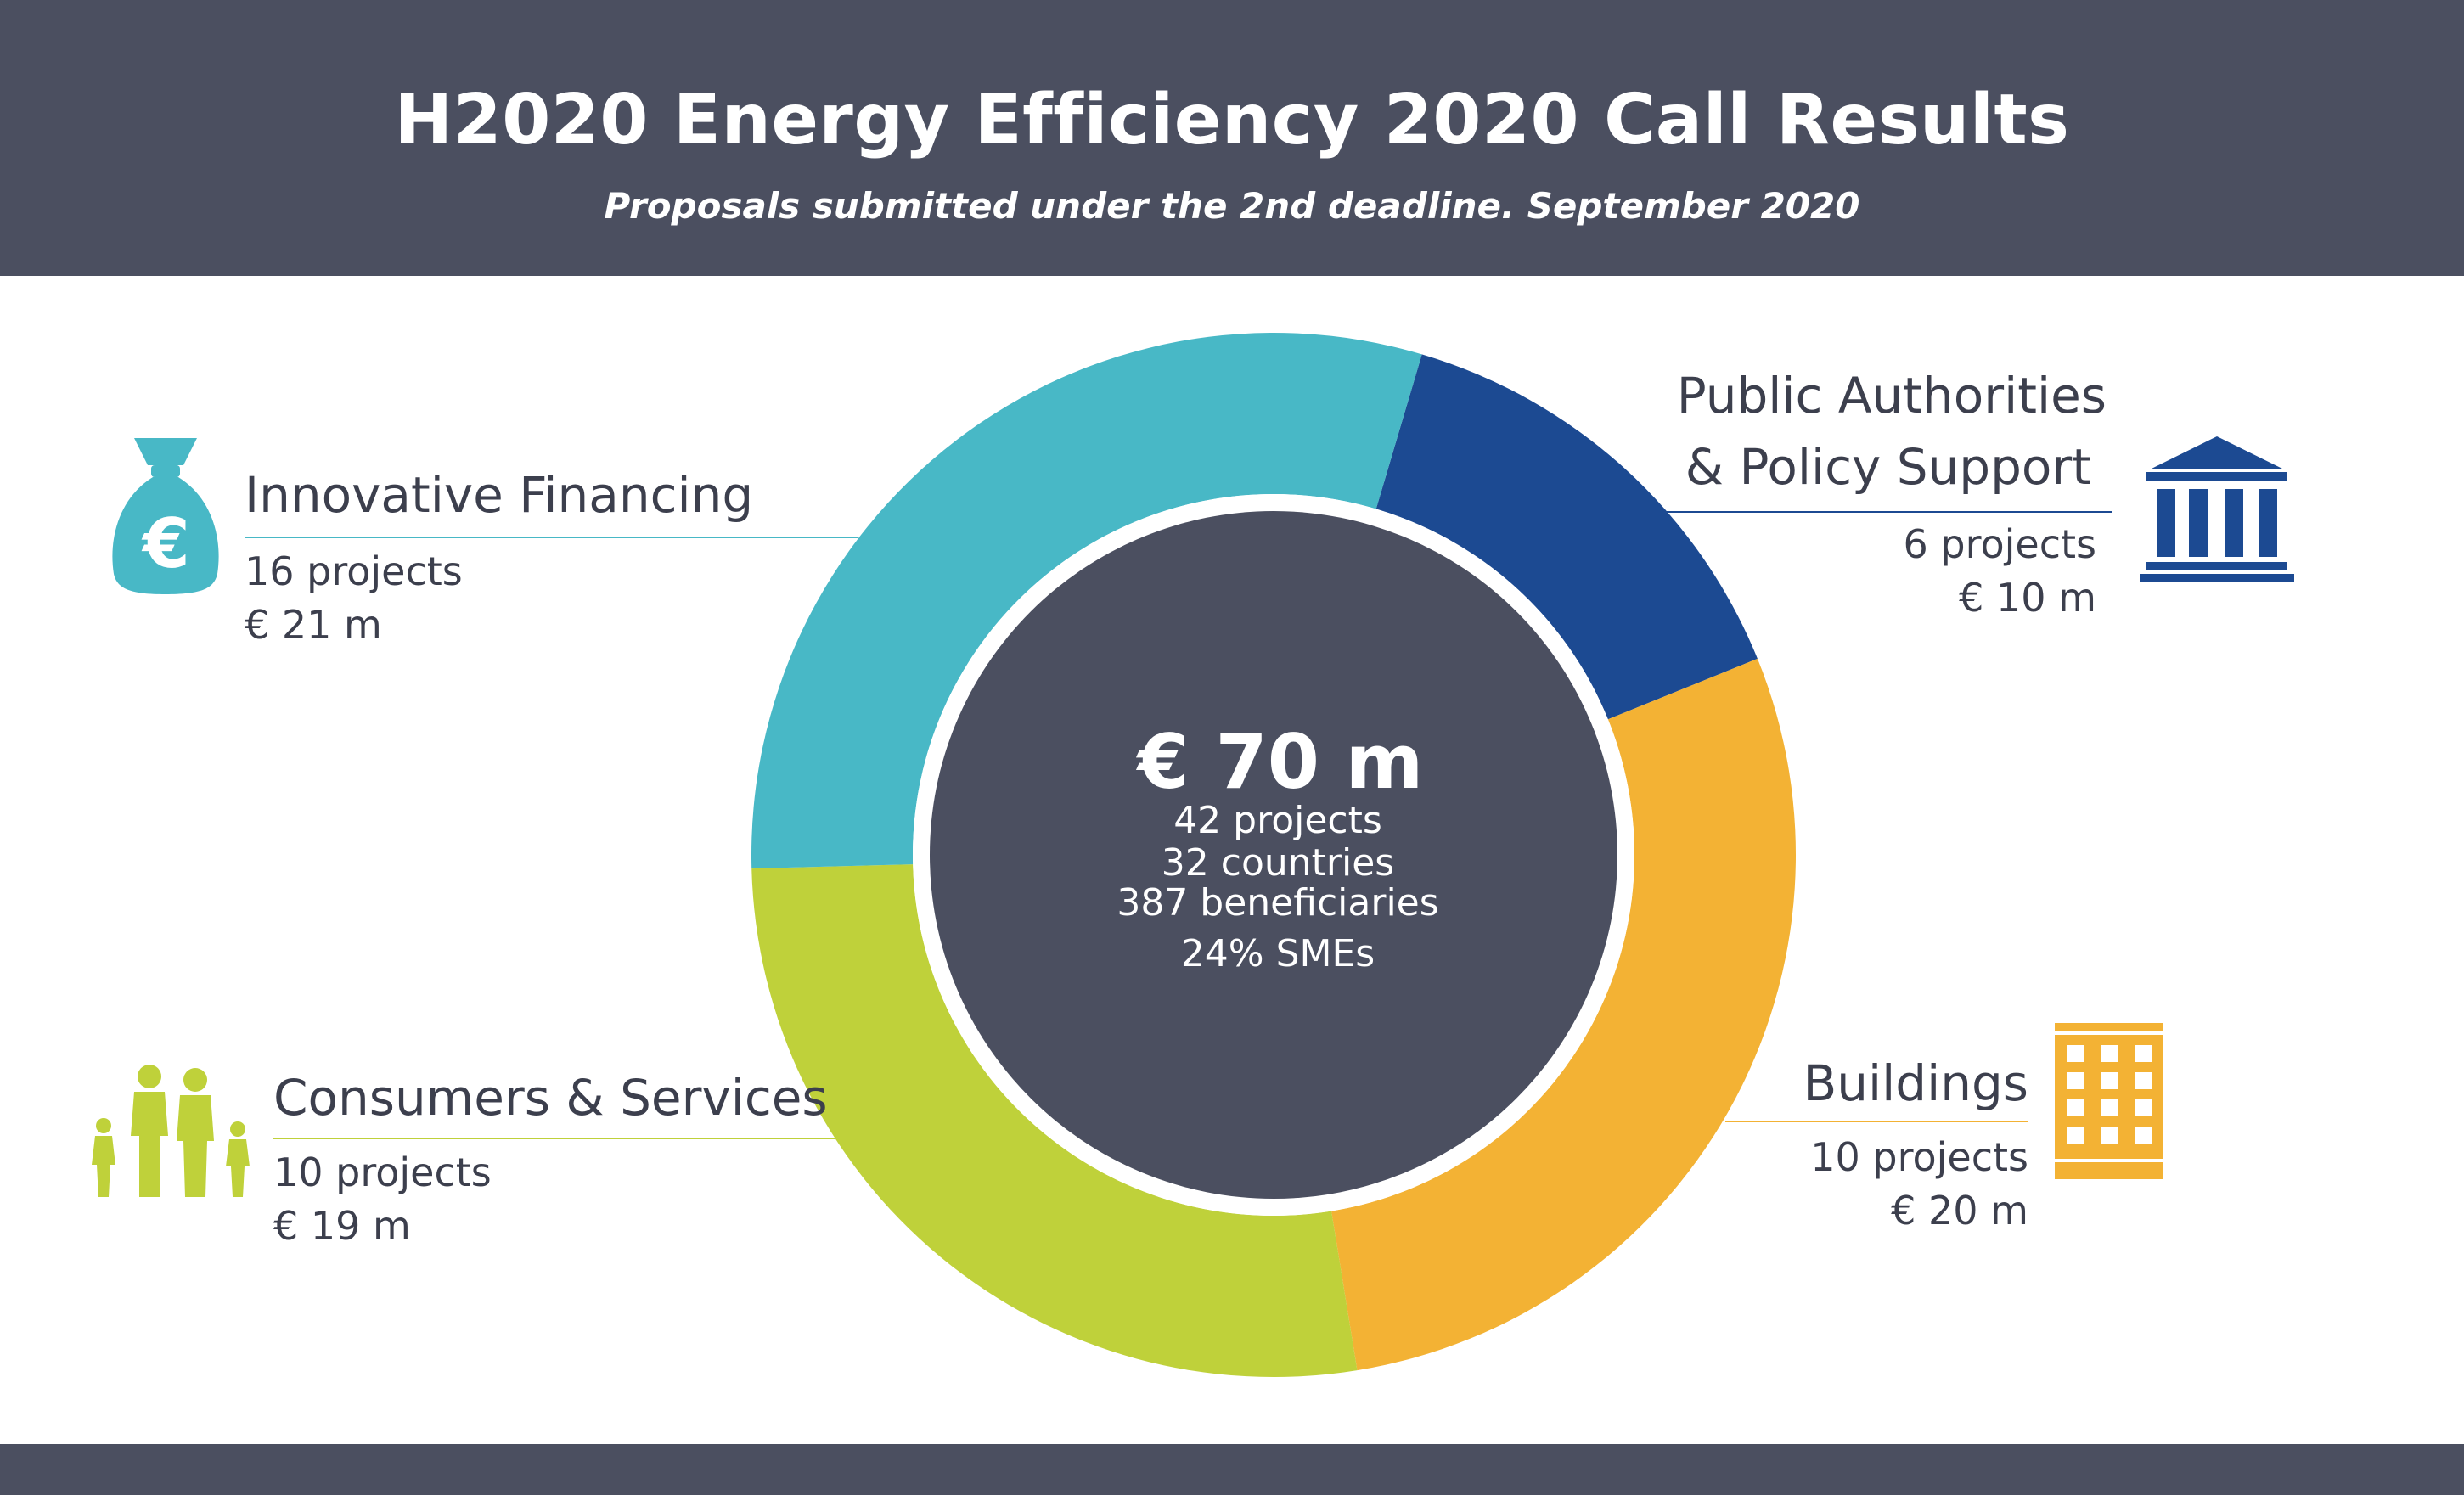  What do you see at coordinates (1915, 1083) in the screenshot?
I see `buildings-title: Buildings` at bounding box center [1915, 1083].